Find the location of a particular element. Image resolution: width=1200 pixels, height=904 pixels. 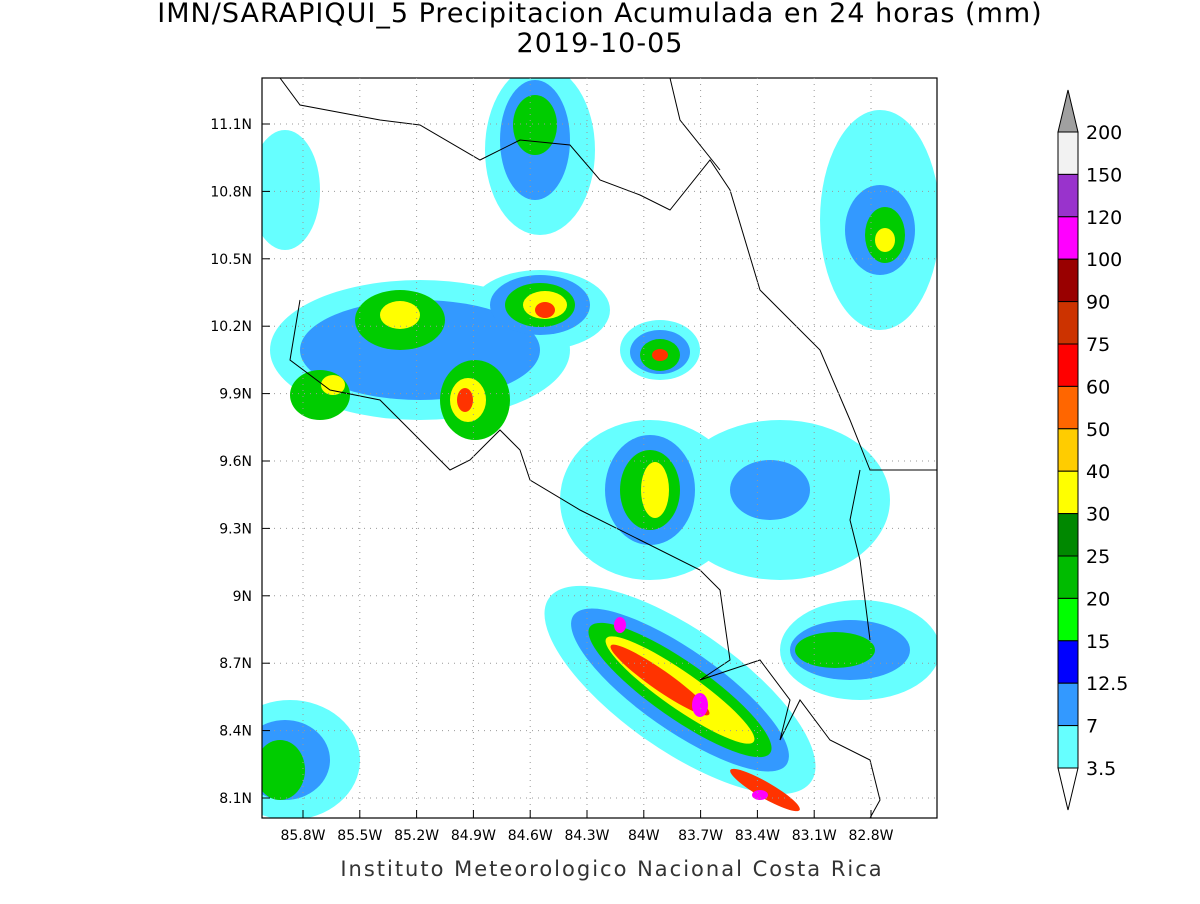

lon-label: 85.2W is located at coordinates (416, 836).